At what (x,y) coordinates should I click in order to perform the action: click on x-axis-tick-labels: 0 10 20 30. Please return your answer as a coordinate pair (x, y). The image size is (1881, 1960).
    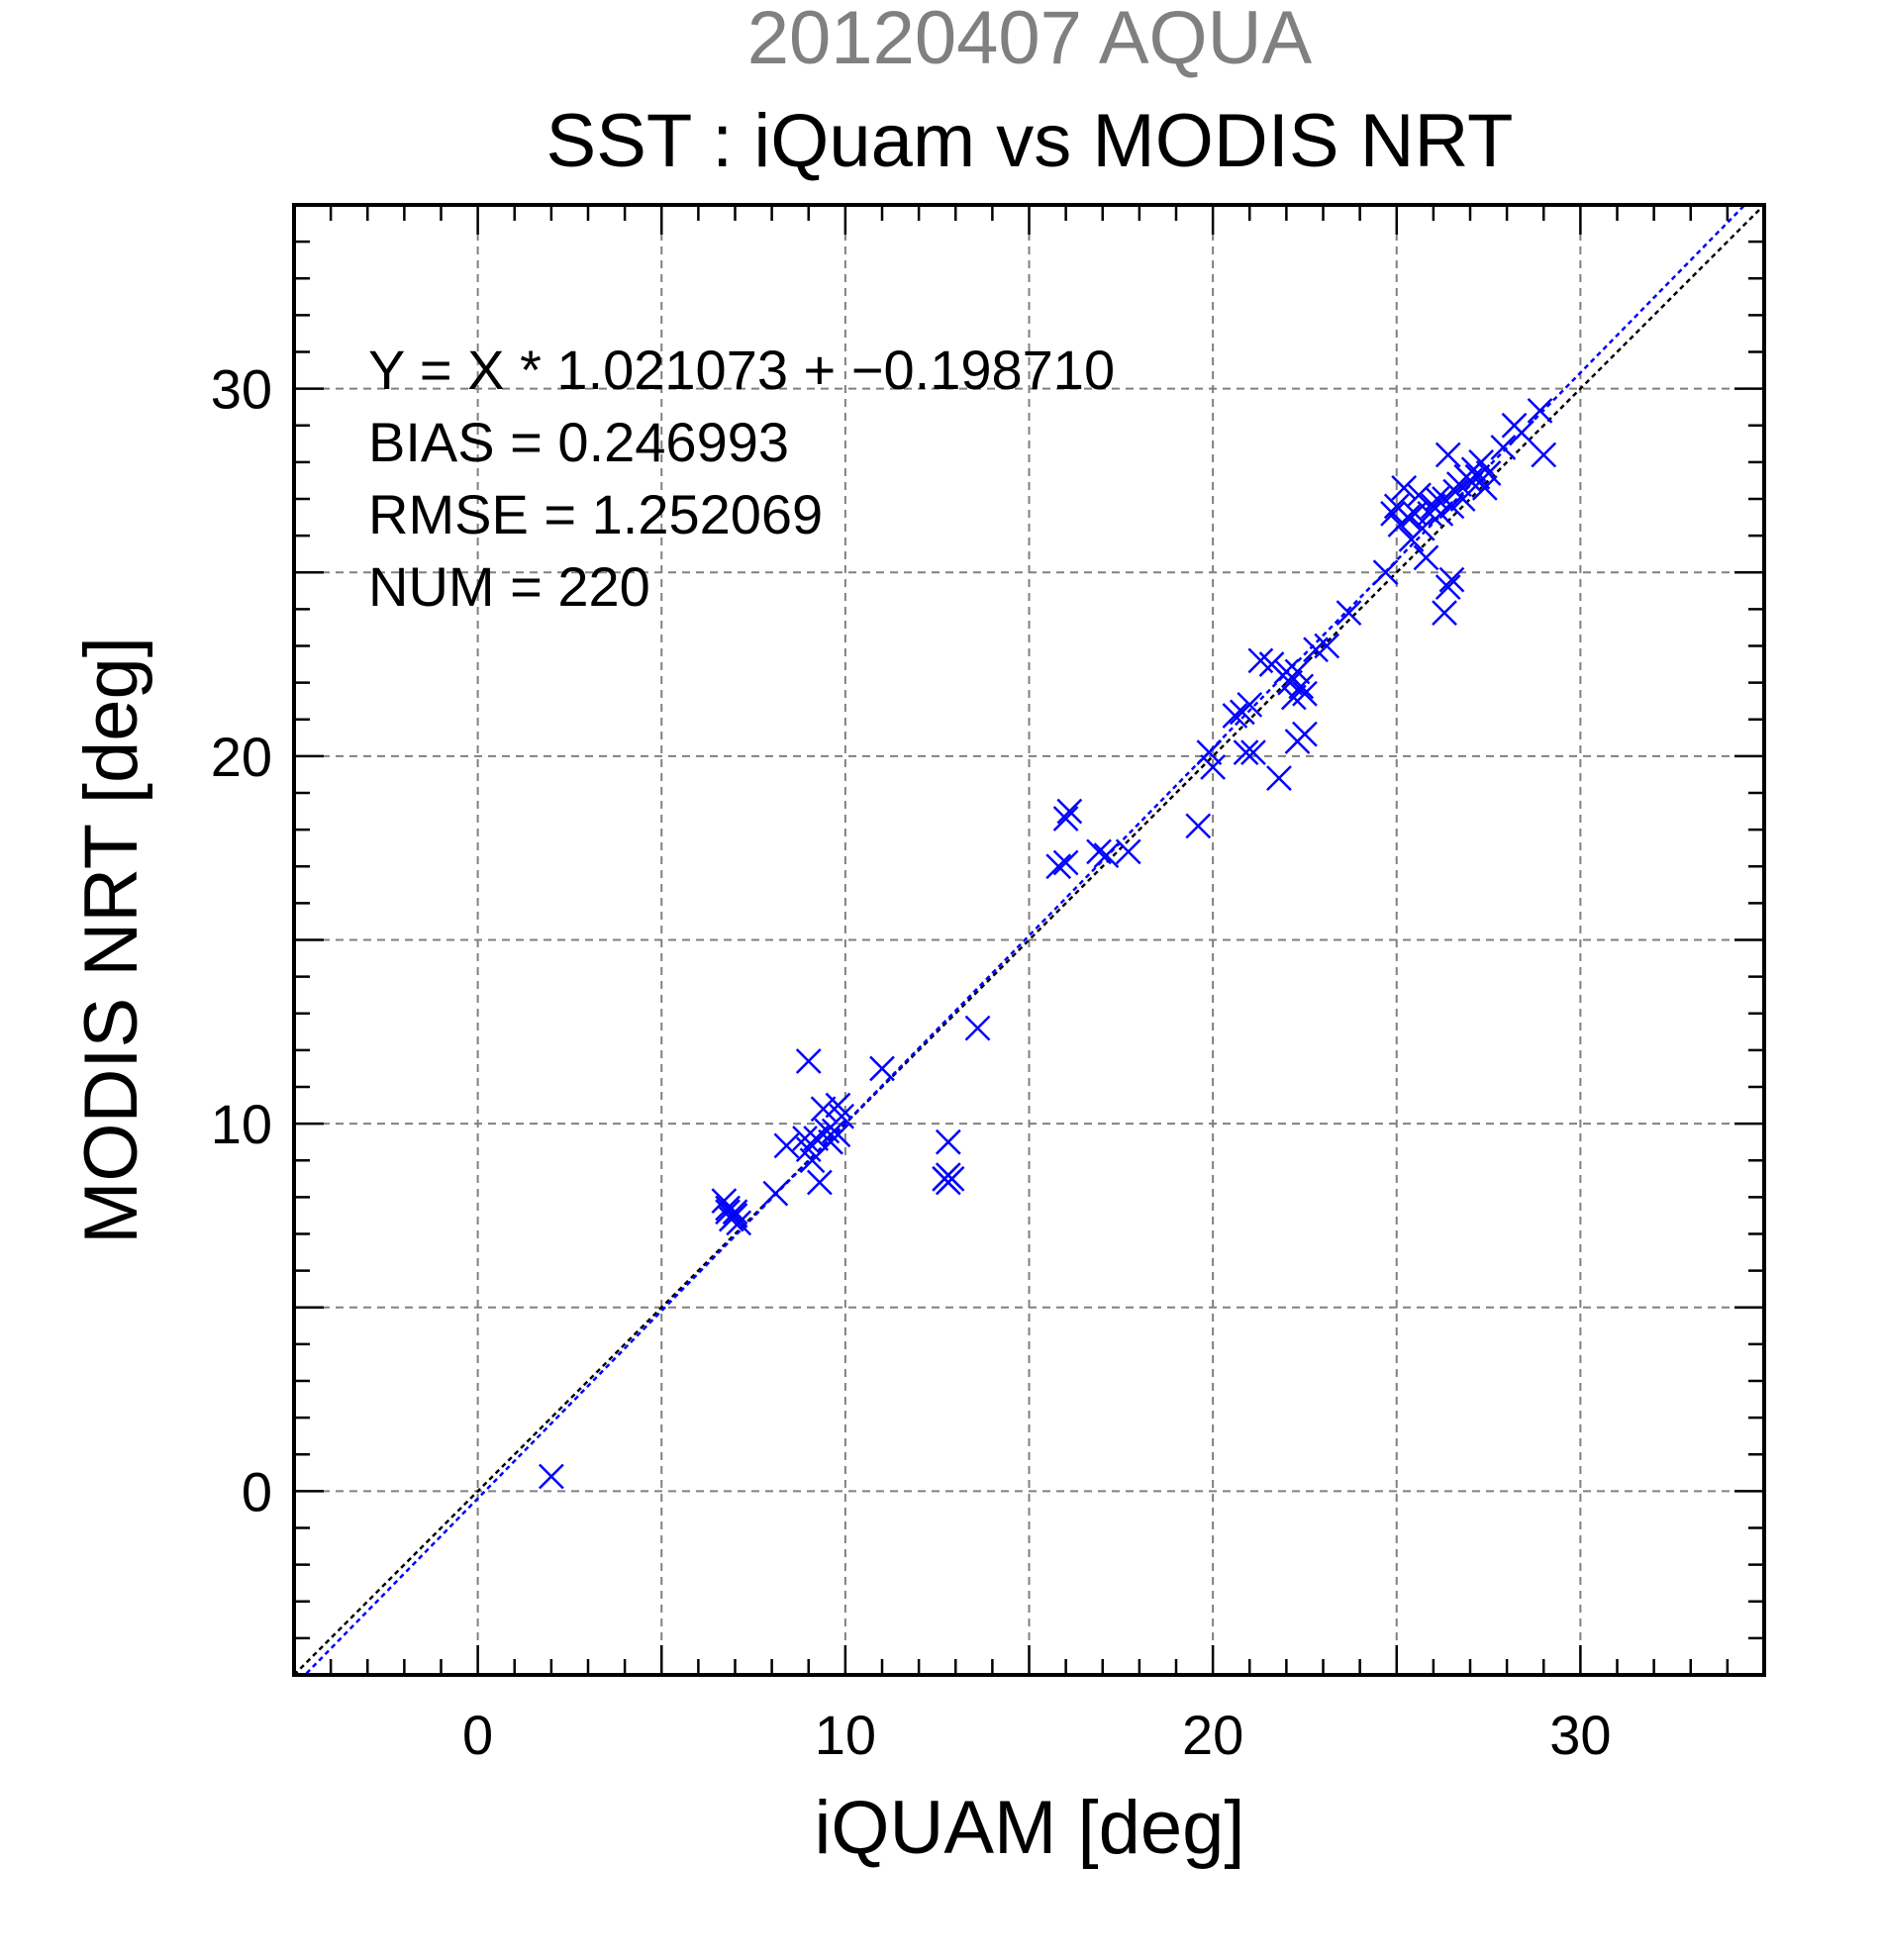
    Looking at the image, I should click on (1036, 1735).